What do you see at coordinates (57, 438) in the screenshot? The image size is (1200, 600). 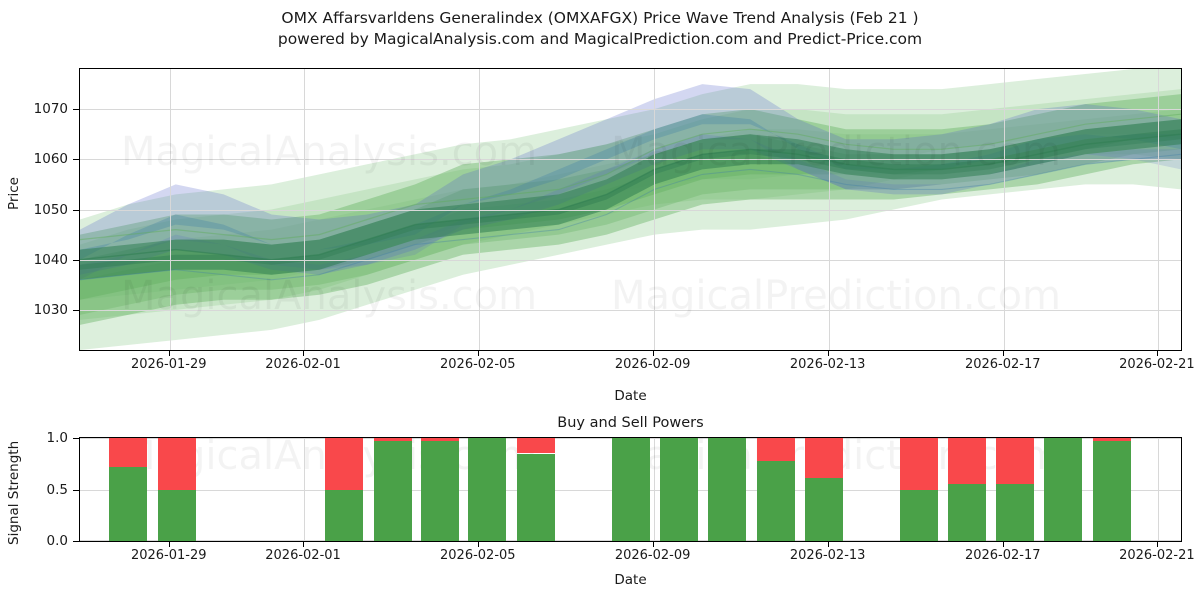 I see `power-y-tick-label: 1.0` at bounding box center [57, 438].